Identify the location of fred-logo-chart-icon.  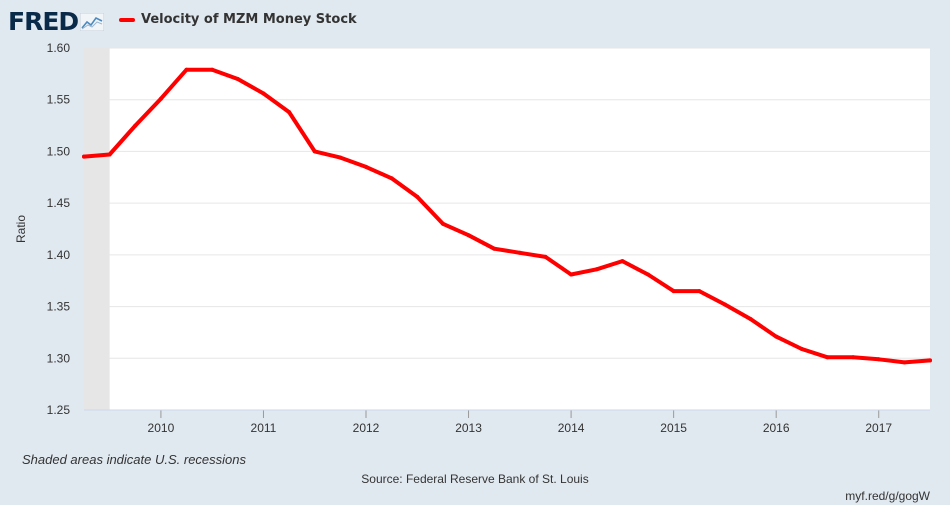
(92, 22).